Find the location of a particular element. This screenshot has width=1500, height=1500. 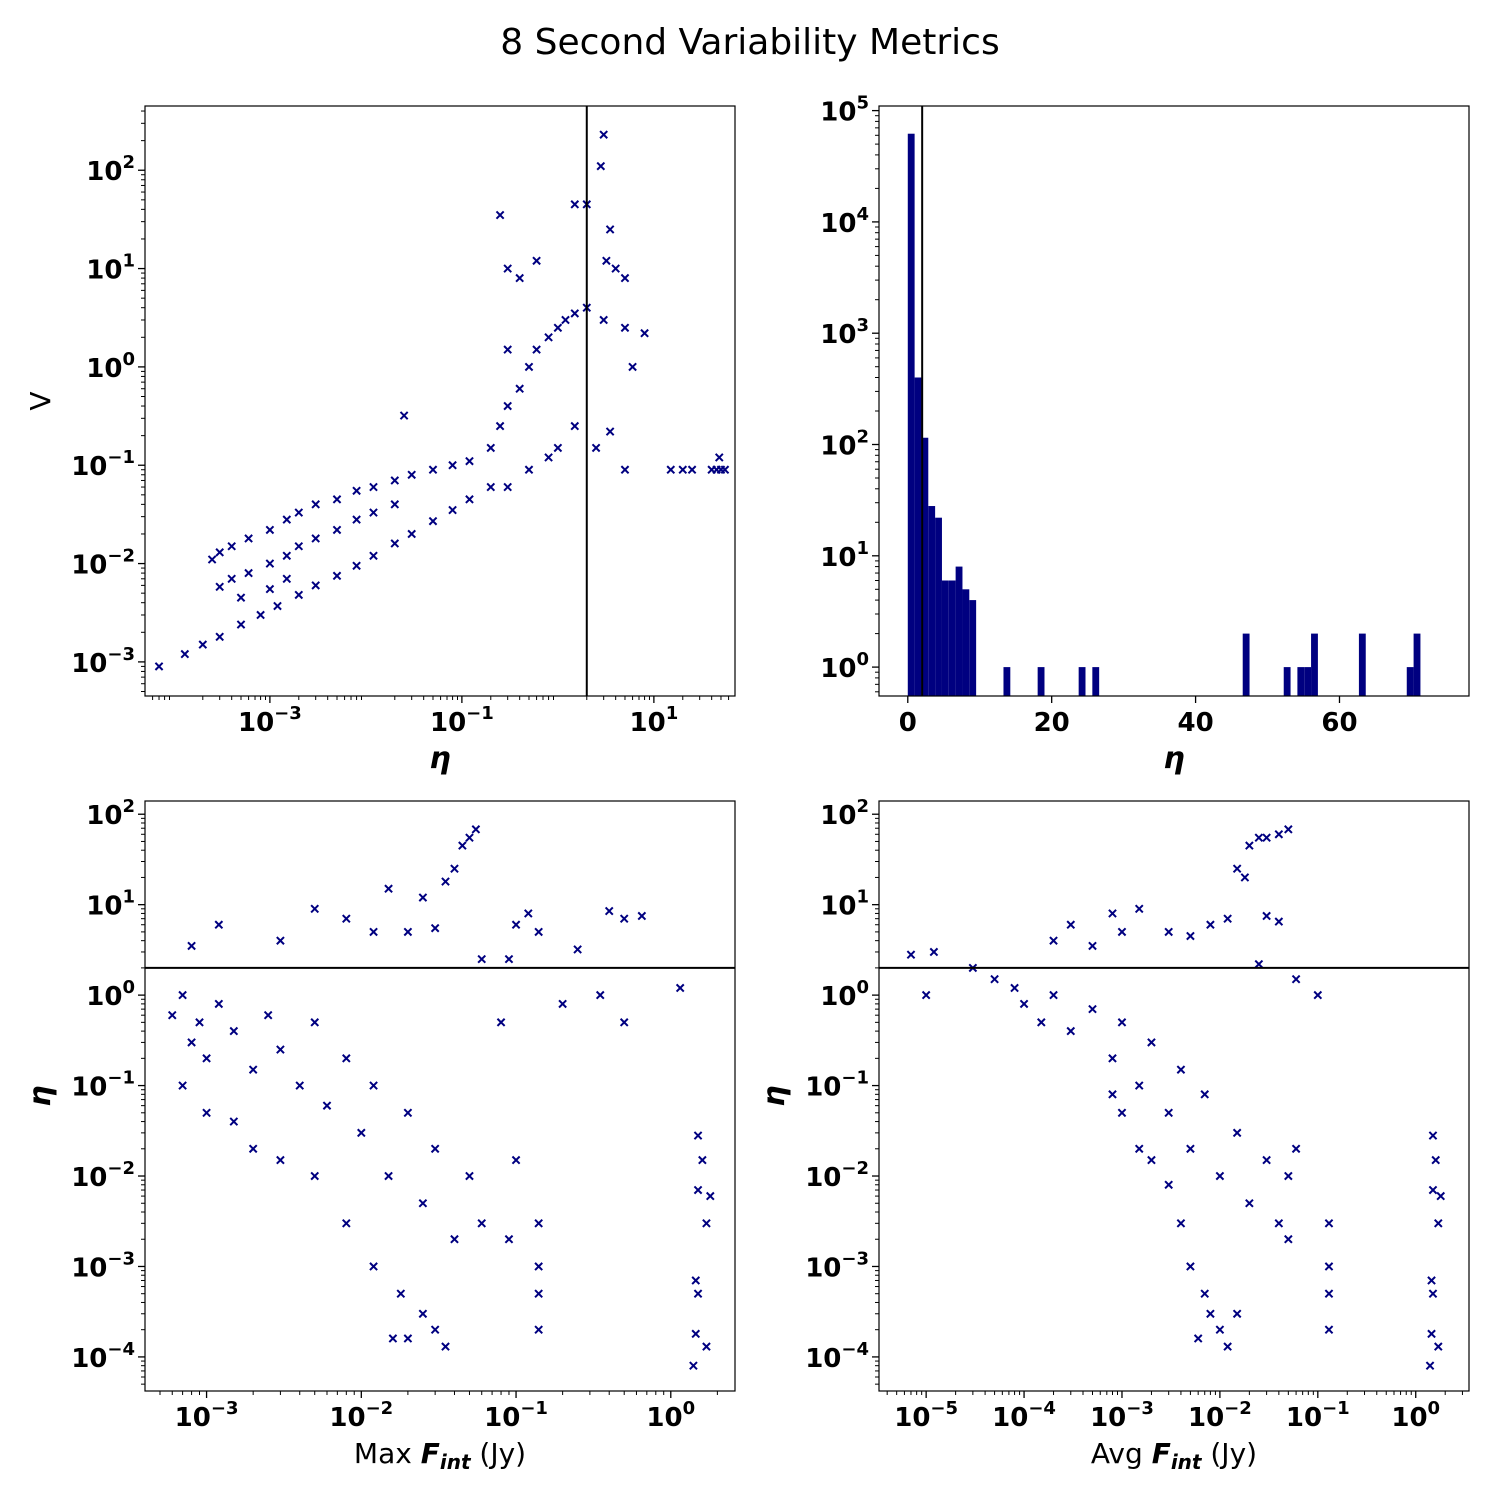

x-tick-label-exponent: −2 is located at coordinates (1238, 1408).